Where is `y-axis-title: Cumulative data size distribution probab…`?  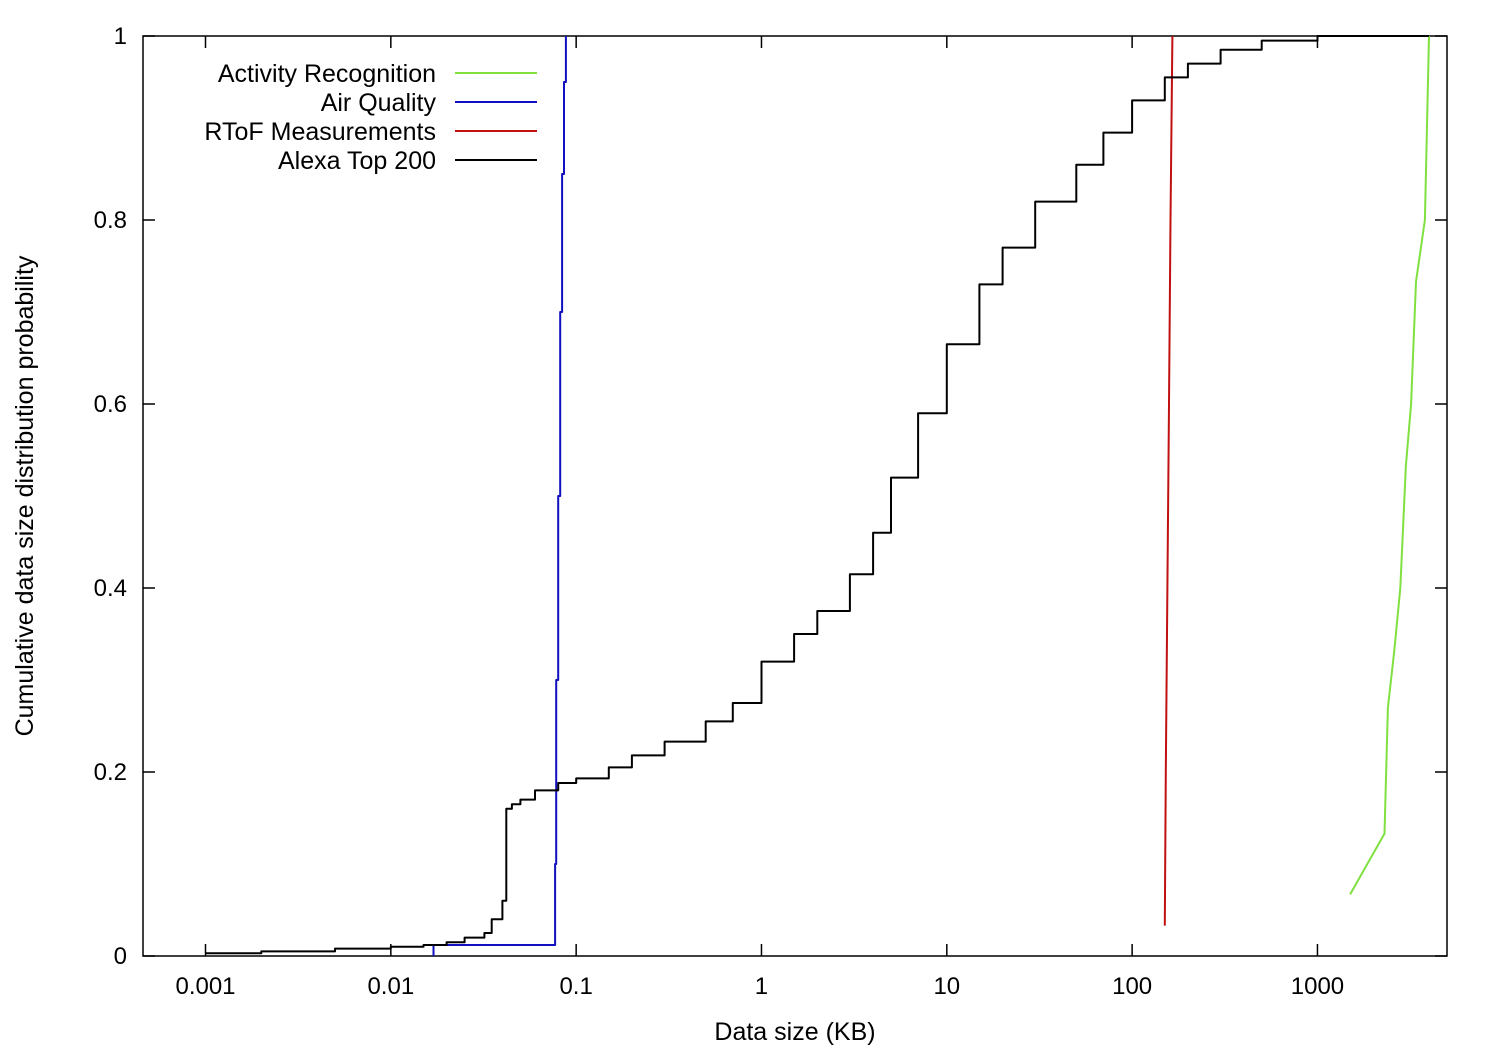
y-axis-title: Cumulative data size distribution probab… is located at coordinates (25, 495).